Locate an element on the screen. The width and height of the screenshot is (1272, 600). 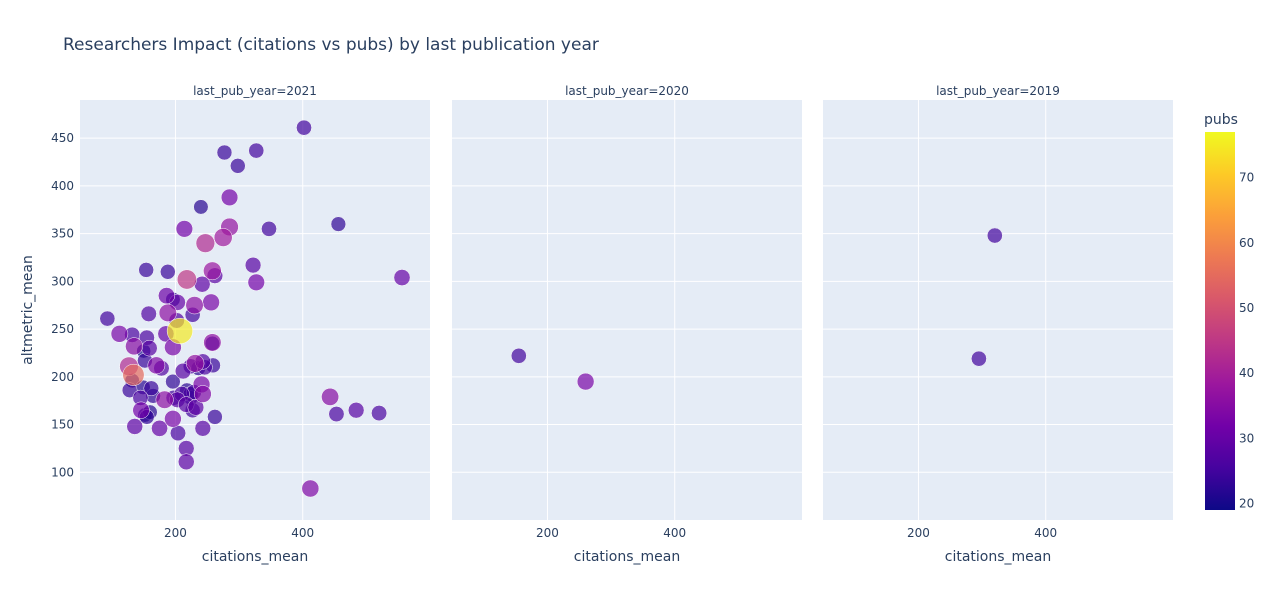
colorbar-tick-label: 40 is located at coordinates (1246, 373).